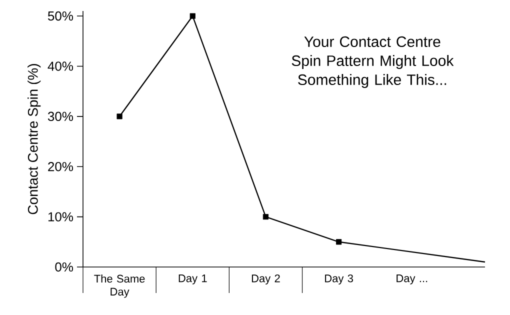  What do you see at coordinates (61, 217) in the screenshot?
I see `y-tick-label: 10%` at bounding box center [61, 217].